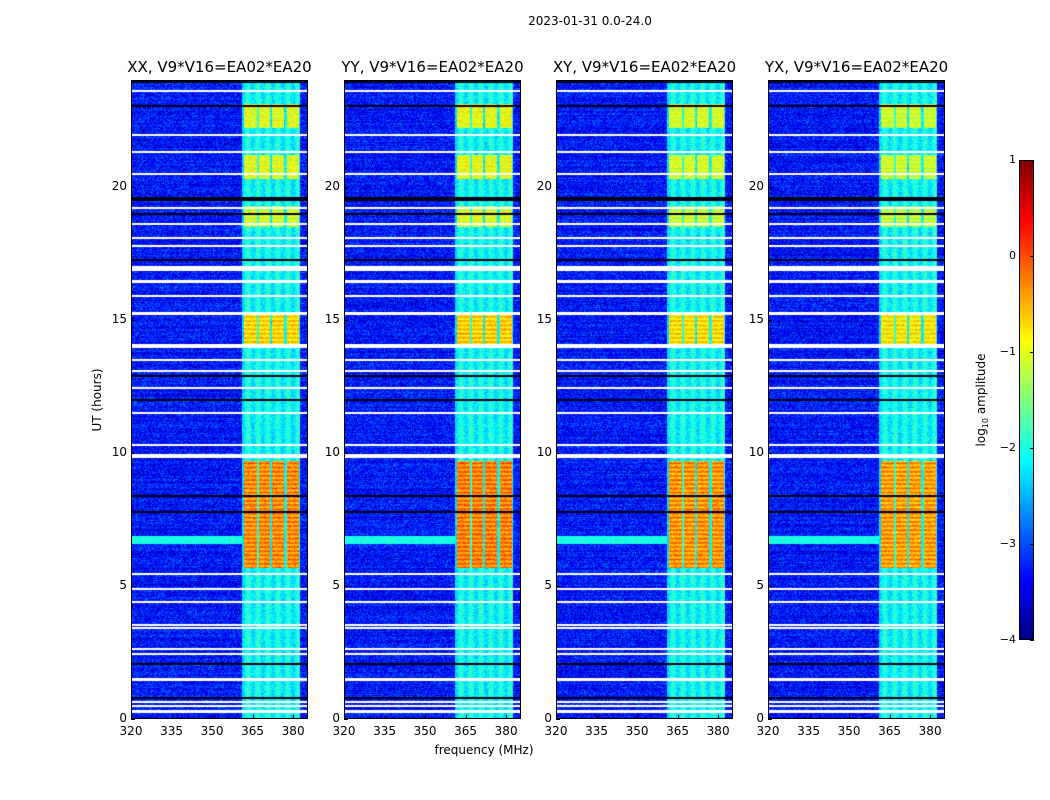 The width and height of the screenshot is (1050, 800). What do you see at coordinates (219, 67) in the screenshot?
I see `panel-title-0: XX, V9*V16=EA02*EA20` at bounding box center [219, 67].